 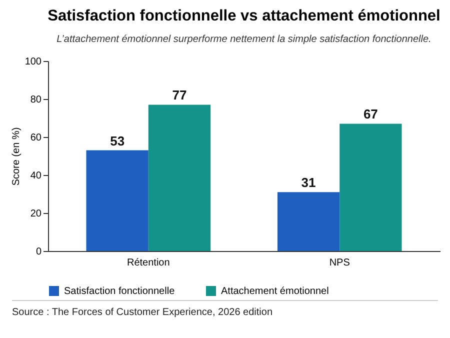 What do you see at coordinates (36, 176) in the screenshot?
I see `y-tick-label: 40` at bounding box center [36, 176].